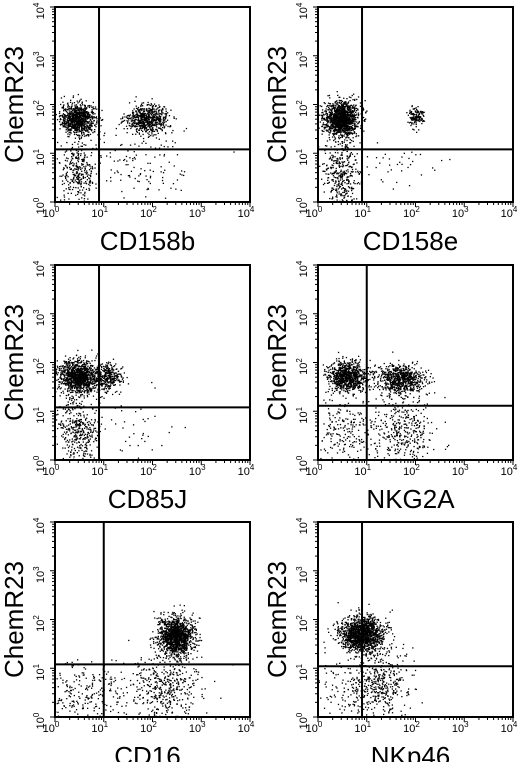 The image size is (520, 762). Describe the element at coordinates (384, 150) in the screenshot. I see `event-dots` at that location.